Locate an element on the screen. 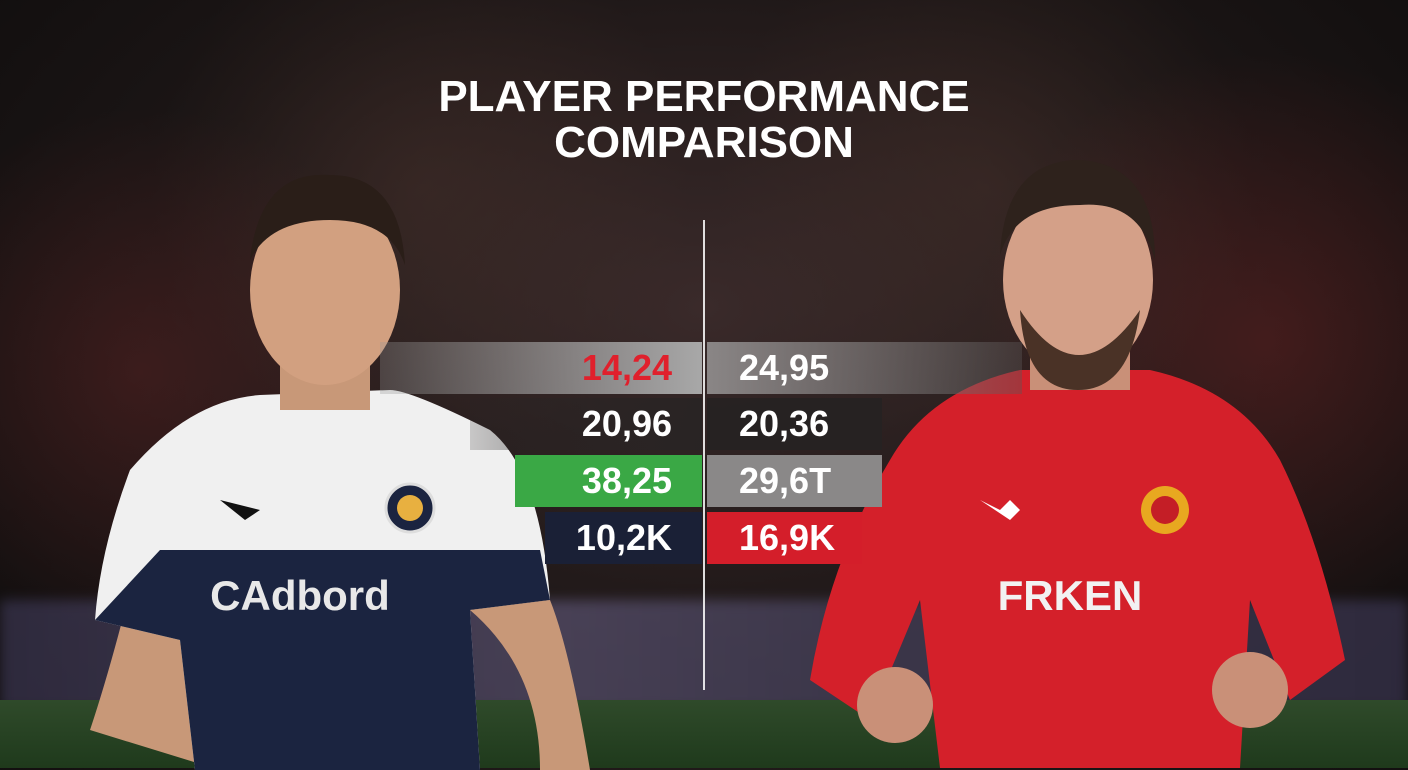 The height and width of the screenshot is (770, 1408). left-stat-row-4: 10,2K is located at coordinates (623, 538).